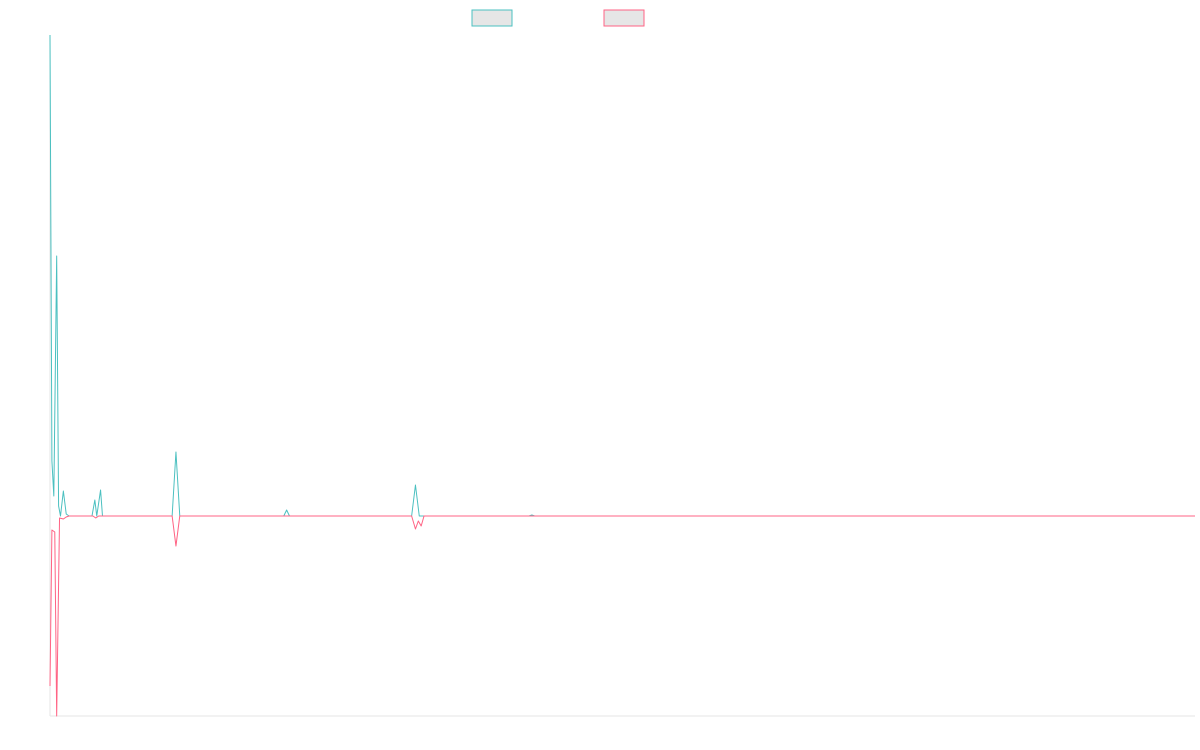  I want to click on legend, so click(558, 18).